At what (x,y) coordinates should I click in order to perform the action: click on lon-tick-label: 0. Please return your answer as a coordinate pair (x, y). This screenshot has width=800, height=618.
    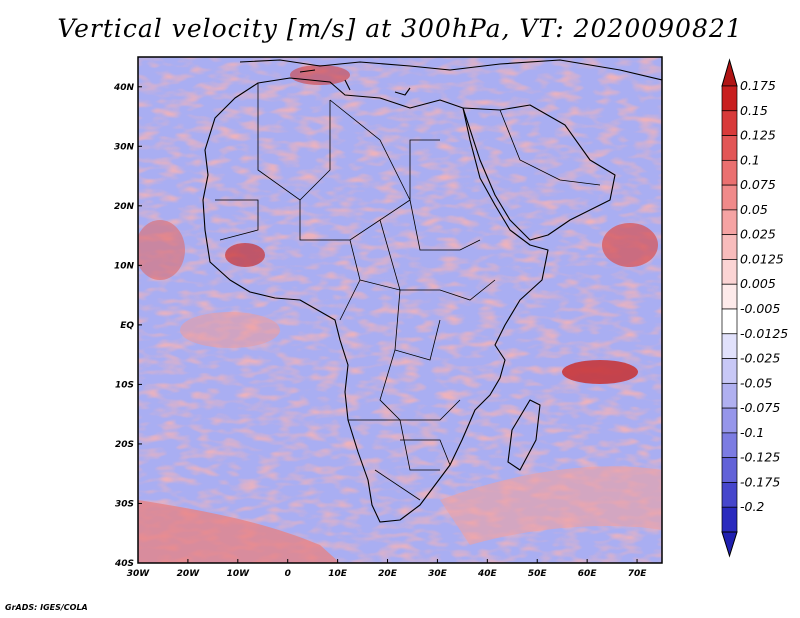
    Looking at the image, I should click on (288, 574).